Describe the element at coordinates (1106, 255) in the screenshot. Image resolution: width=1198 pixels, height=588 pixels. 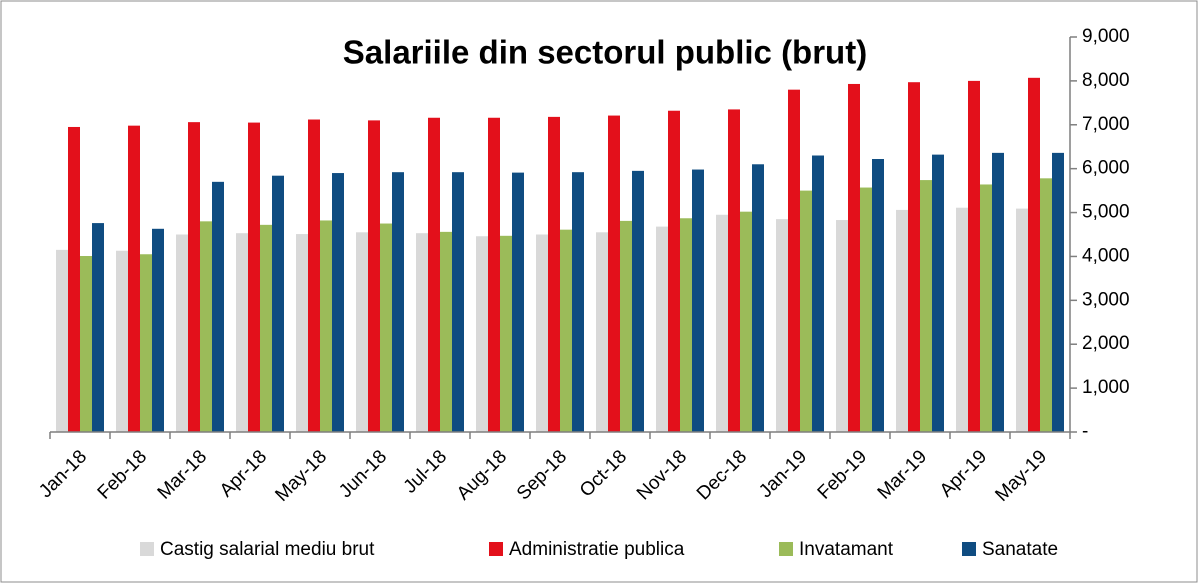
I see `y-tick-label: 4,000` at that location.